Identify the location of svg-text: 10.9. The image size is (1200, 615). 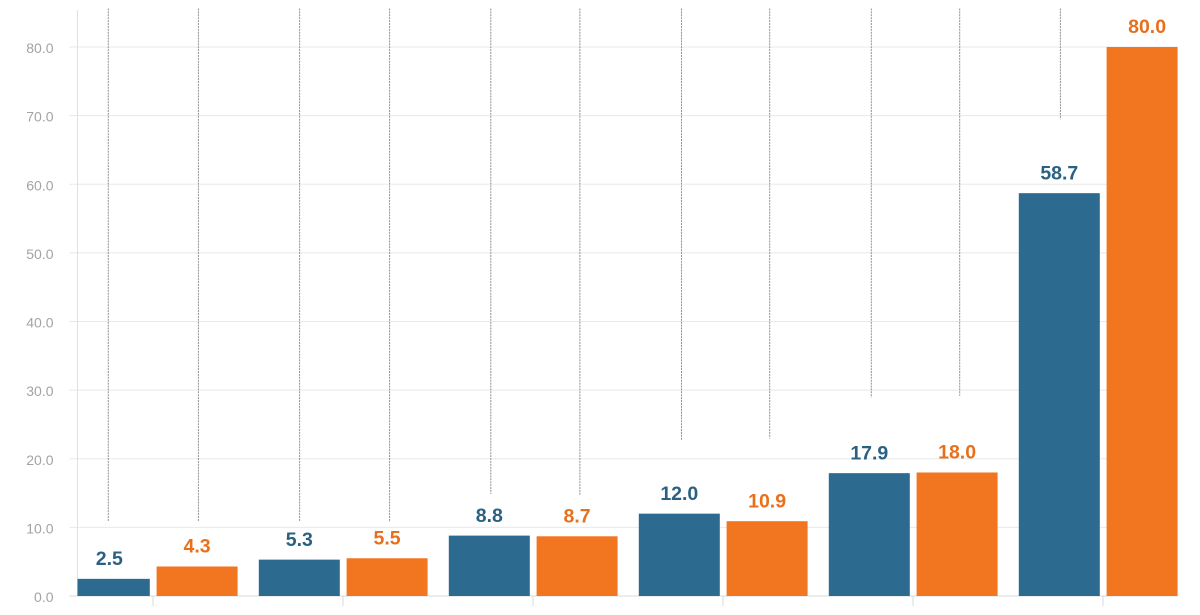
(767, 501).